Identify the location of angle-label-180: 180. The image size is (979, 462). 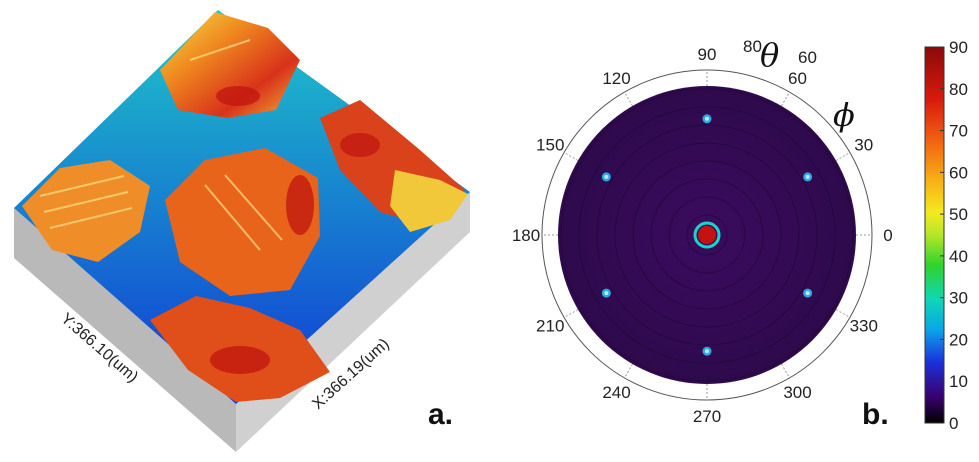
(526, 235).